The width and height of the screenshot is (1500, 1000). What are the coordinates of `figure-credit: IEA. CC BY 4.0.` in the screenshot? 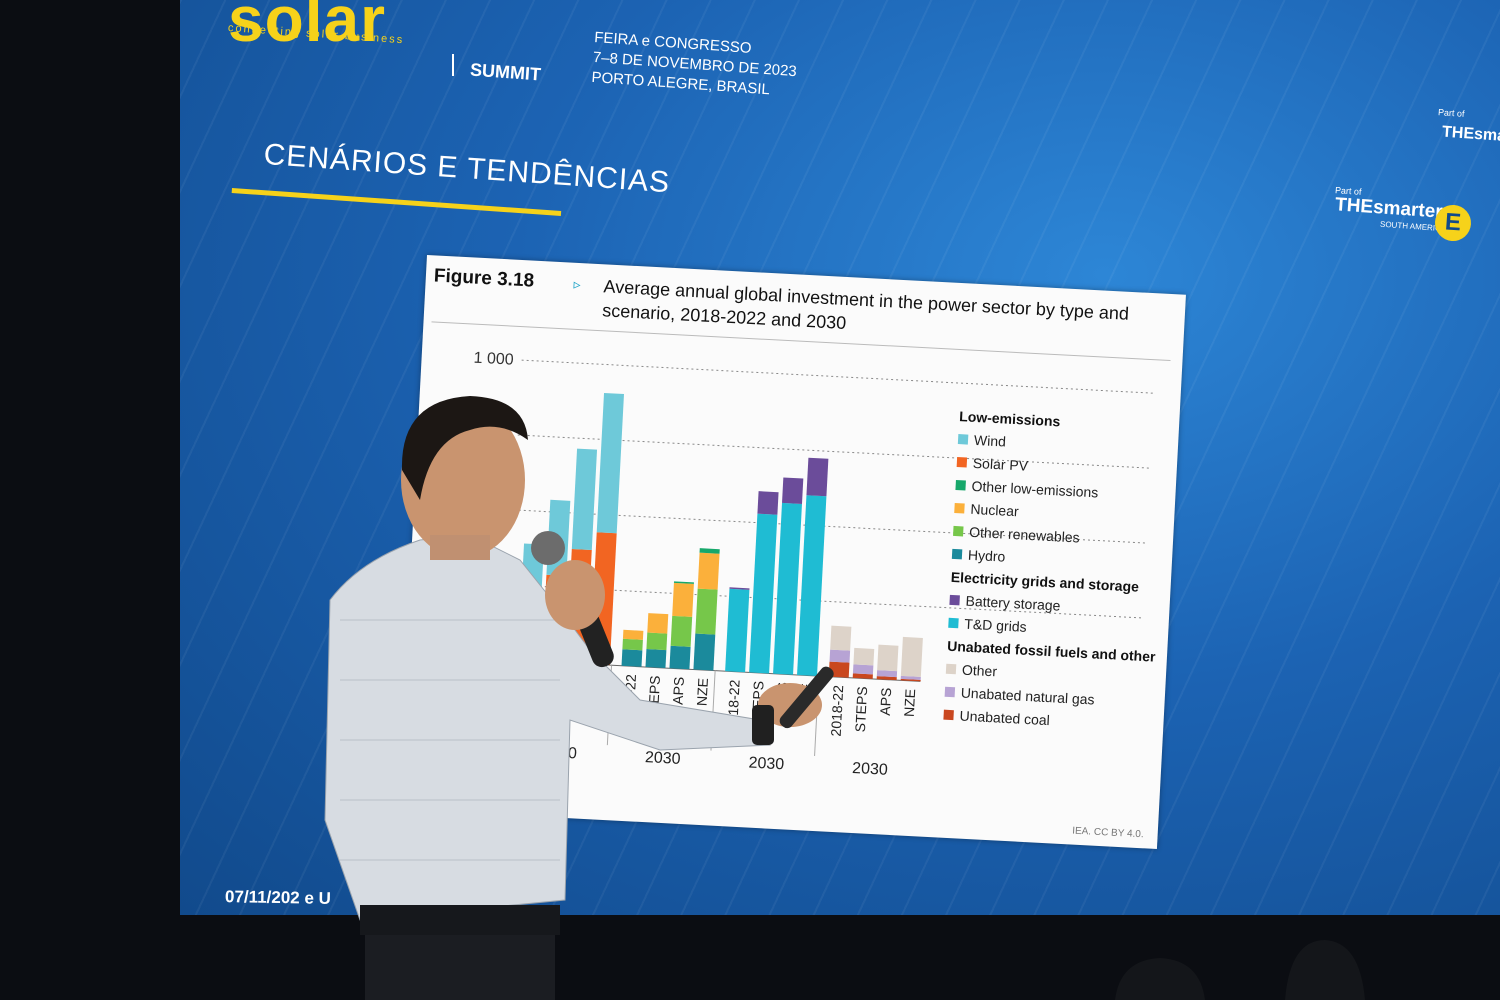 It's located at (1107, 833).